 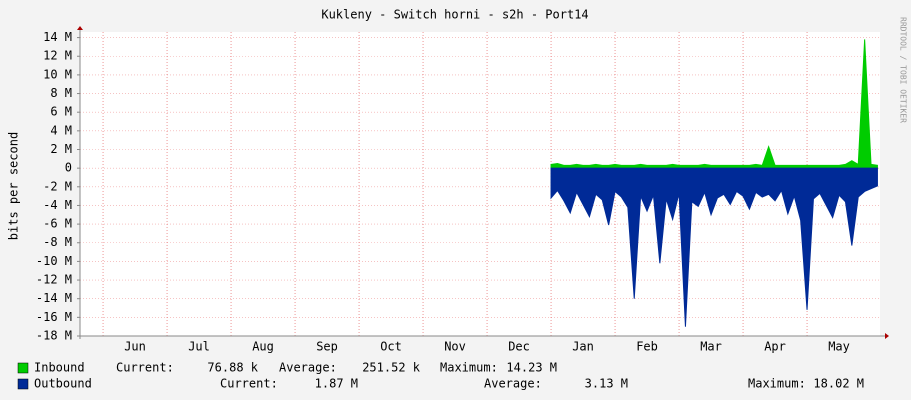 What do you see at coordinates (263, 347) in the screenshot?
I see `x-tick-label: Aug` at bounding box center [263, 347].